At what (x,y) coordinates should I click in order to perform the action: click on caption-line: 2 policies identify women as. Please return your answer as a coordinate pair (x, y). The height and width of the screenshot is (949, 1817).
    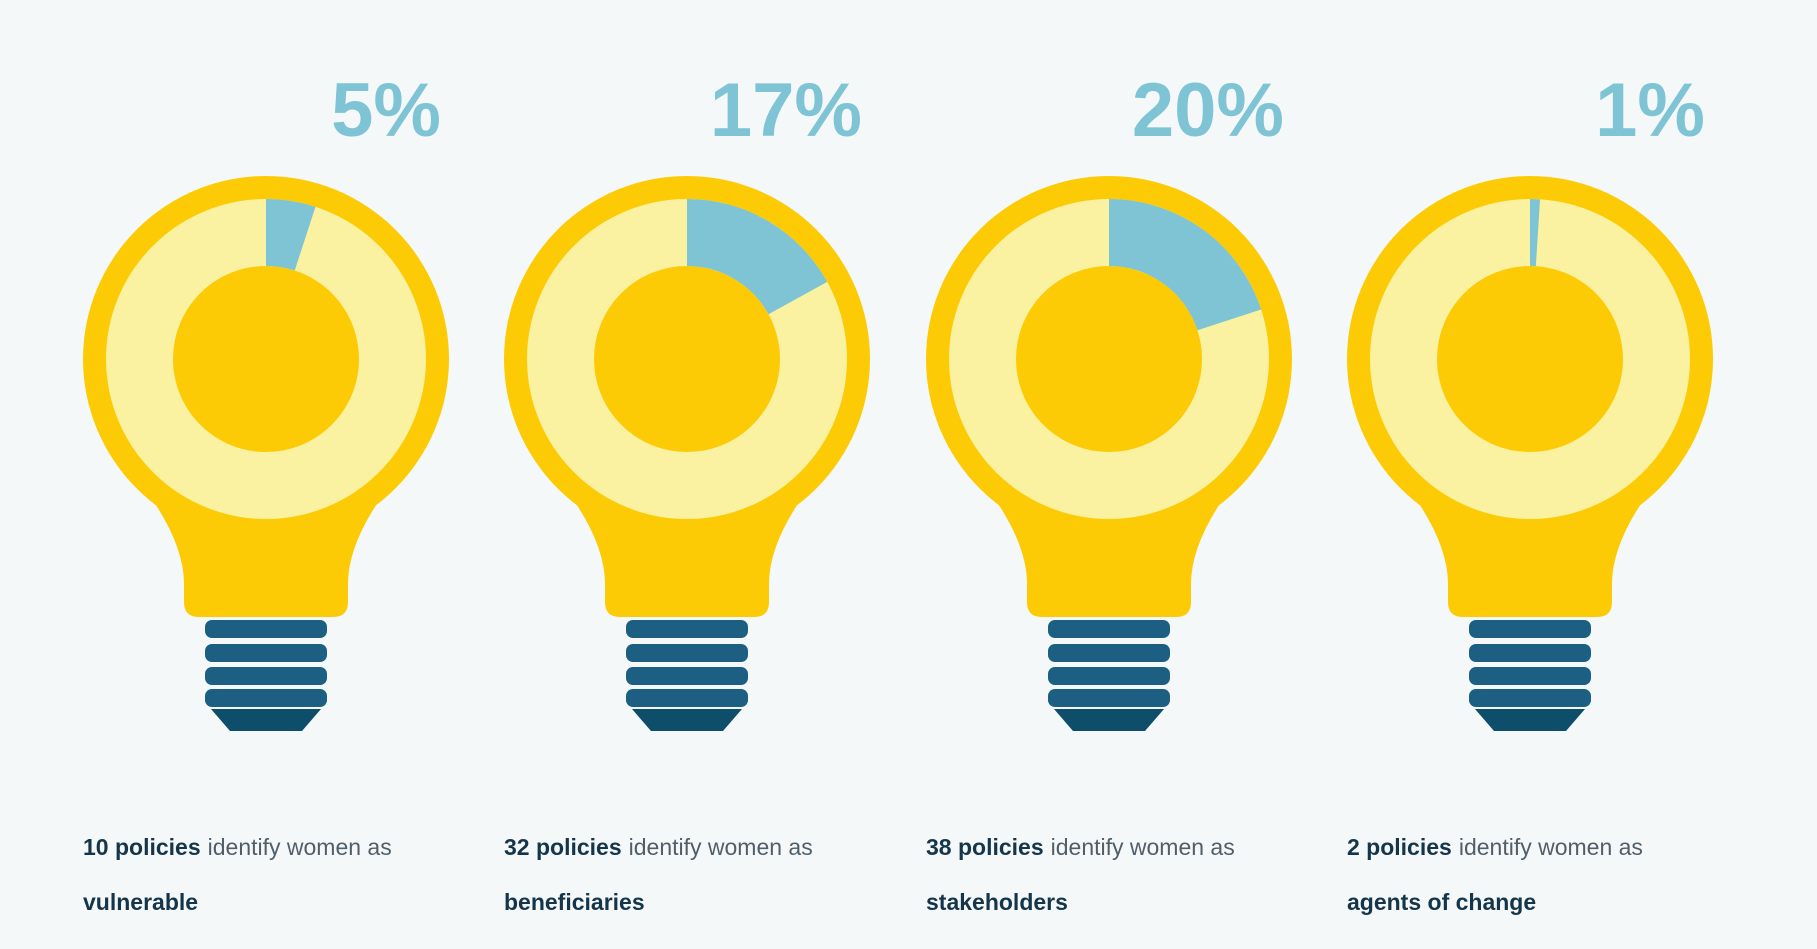
    Looking at the image, I should click on (1495, 847).